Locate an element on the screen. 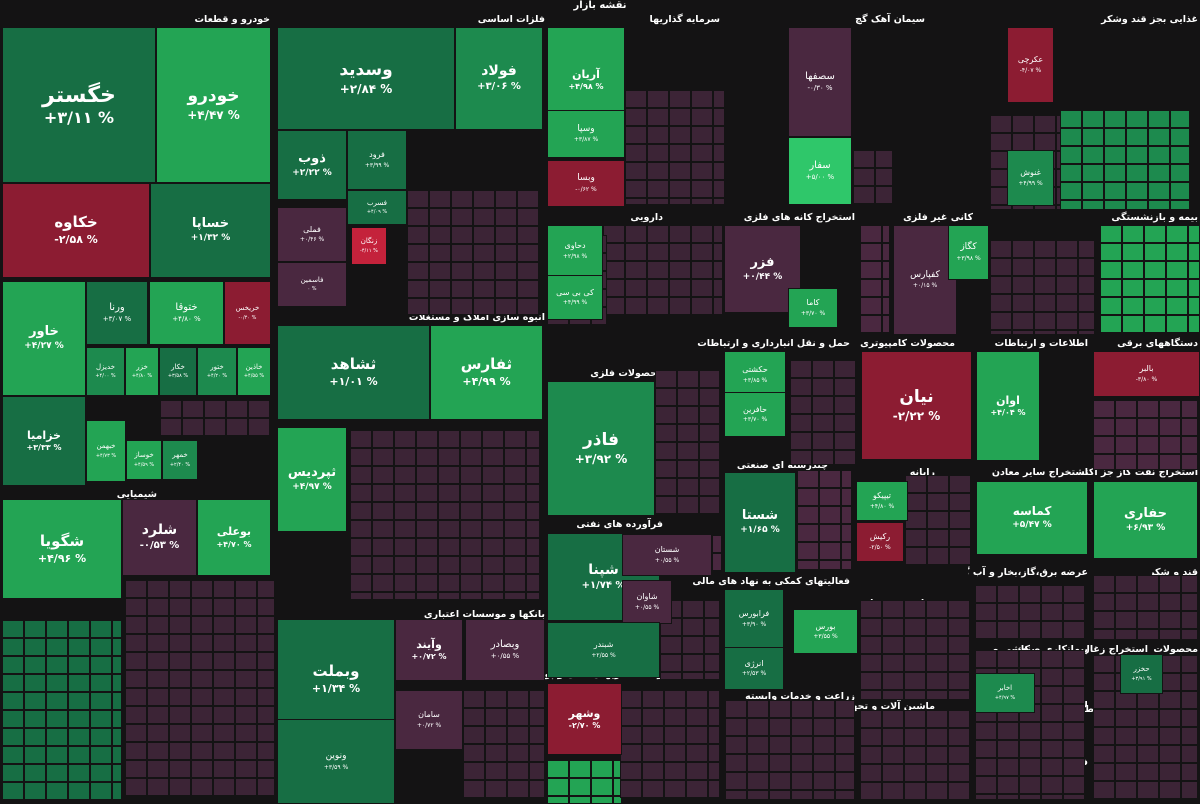  stock-tile: خزامیا +۳/۳۳ % is located at coordinates (44, 441).